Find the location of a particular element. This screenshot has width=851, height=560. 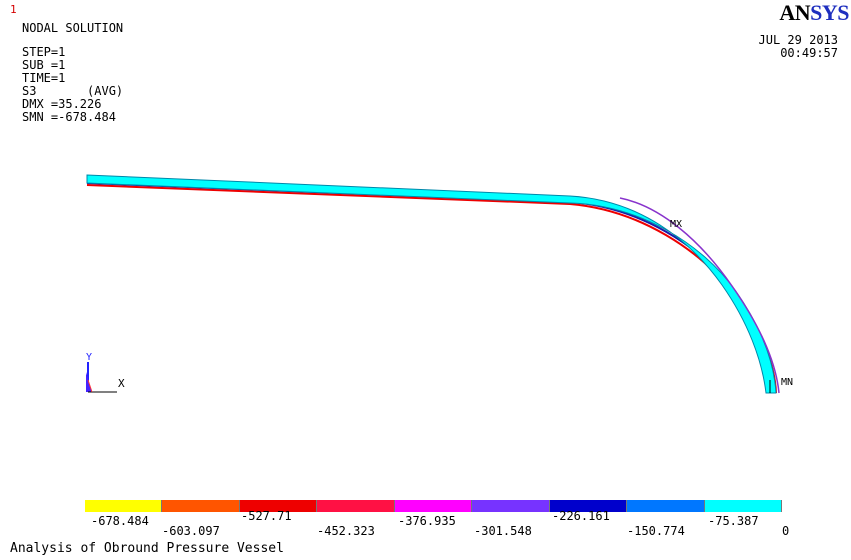

time-text: TIME=1 is located at coordinates (44, 78).